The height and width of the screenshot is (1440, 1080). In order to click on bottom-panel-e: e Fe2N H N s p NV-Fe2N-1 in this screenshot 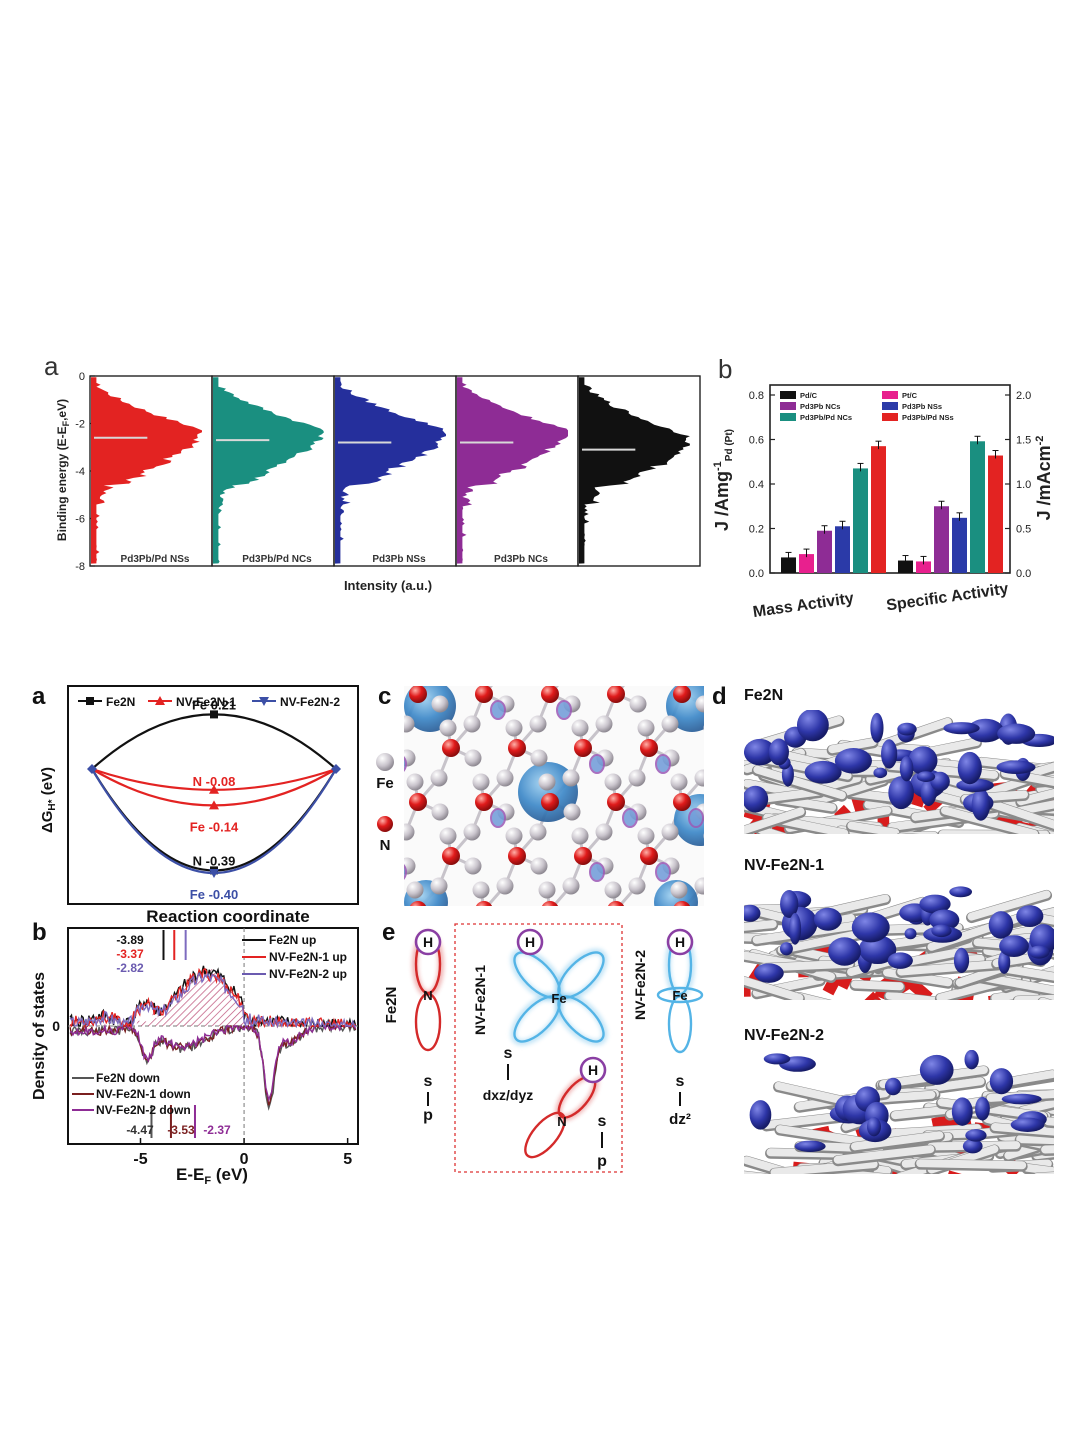, I will do `click(543, 1046)`.